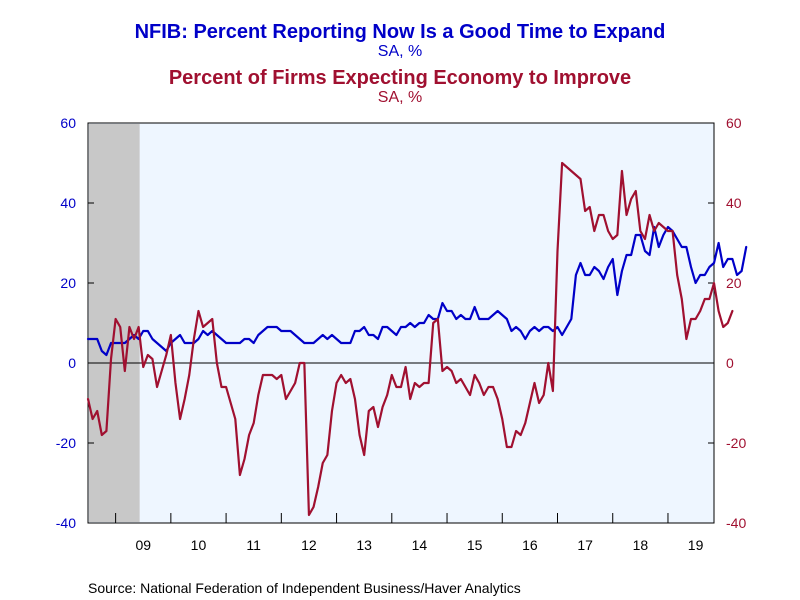 The width and height of the screenshot is (800, 600). What do you see at coordinates (68, 283) in the screenshot?
I see `y-left-tick-label: 20` at bounding box center [68, 283].